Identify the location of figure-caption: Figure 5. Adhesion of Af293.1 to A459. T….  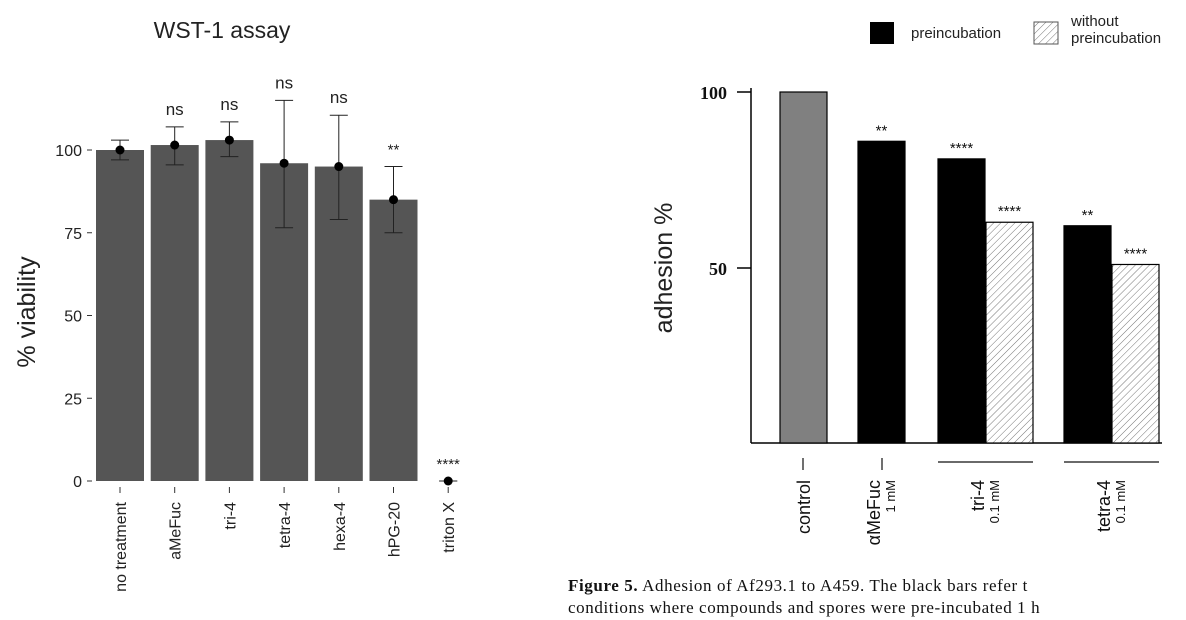
(877, 597).